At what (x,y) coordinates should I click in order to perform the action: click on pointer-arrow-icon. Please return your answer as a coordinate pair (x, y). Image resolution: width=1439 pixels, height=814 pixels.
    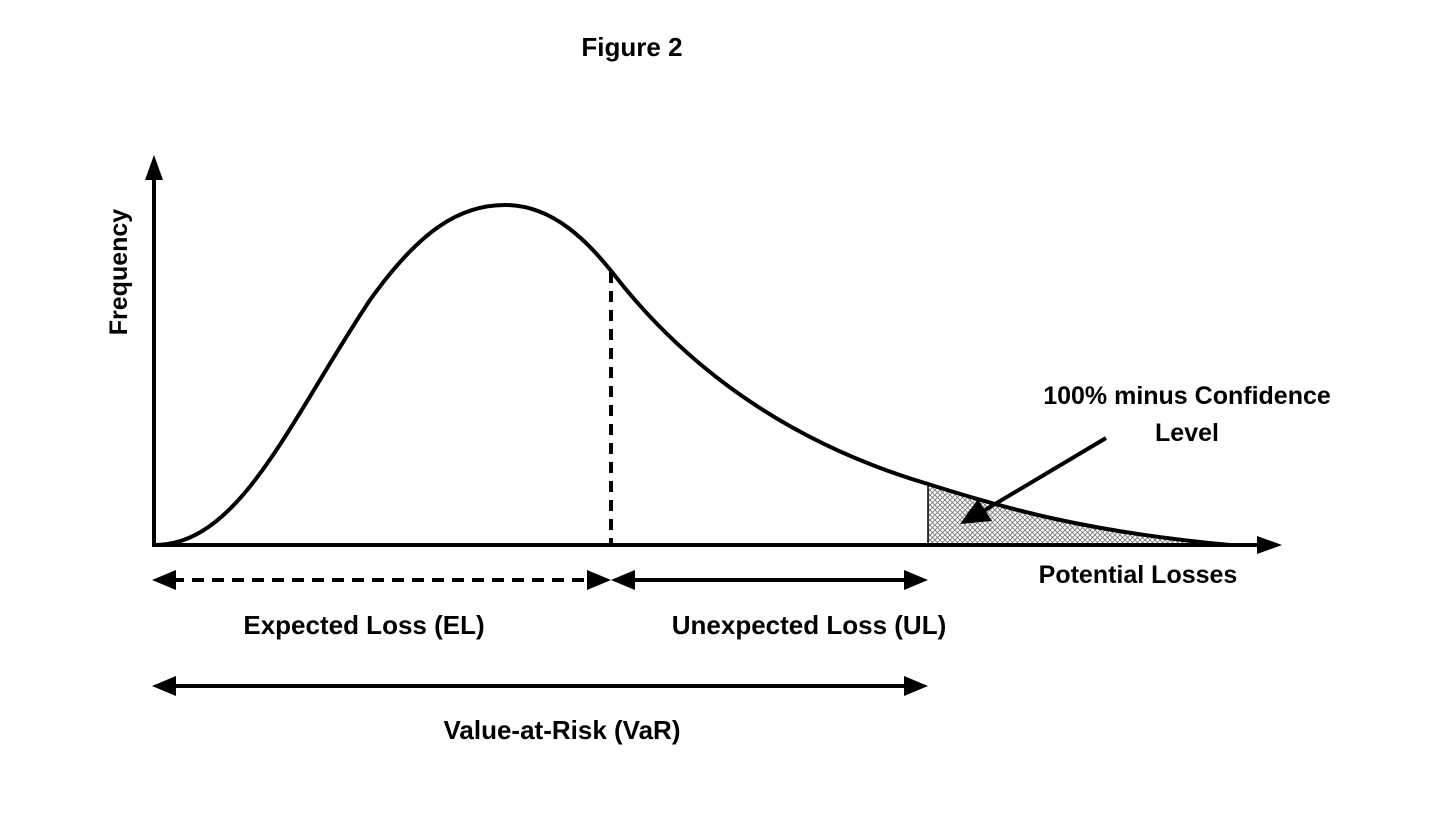
    Looking at the image, I should click on (976, 511).